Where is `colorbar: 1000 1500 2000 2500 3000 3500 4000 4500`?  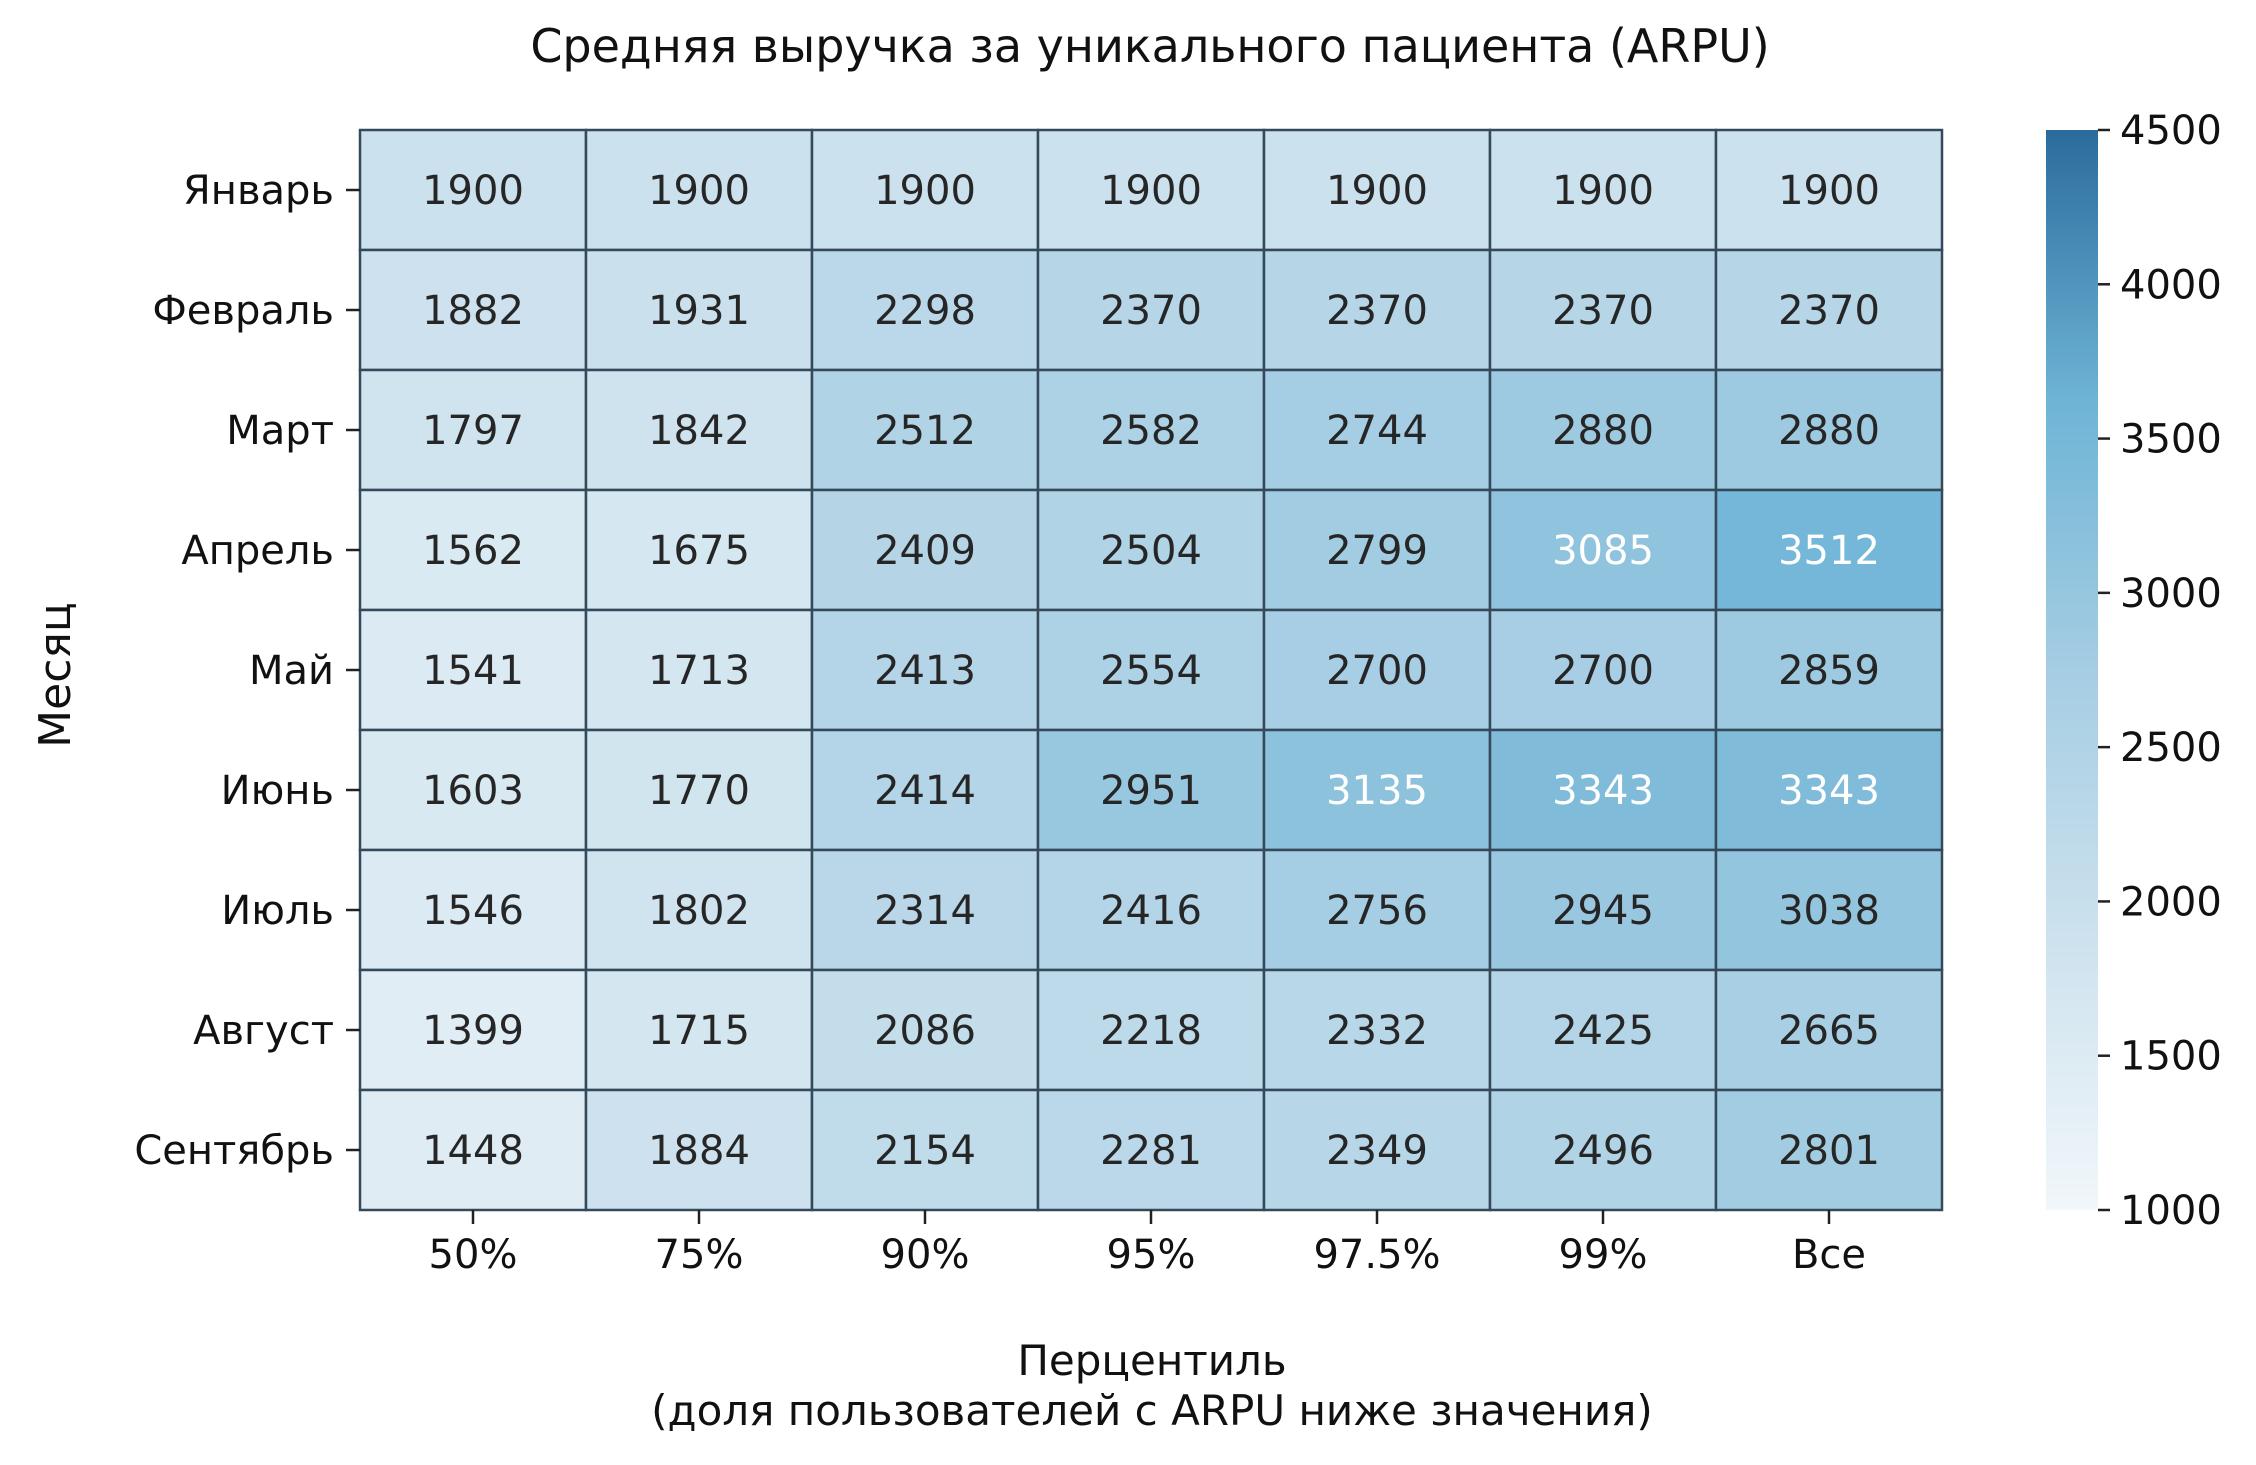 colorbar: 1000 1500 2000 2500 3000 3500 4000 4500 is located at coordinates (2134, 671).